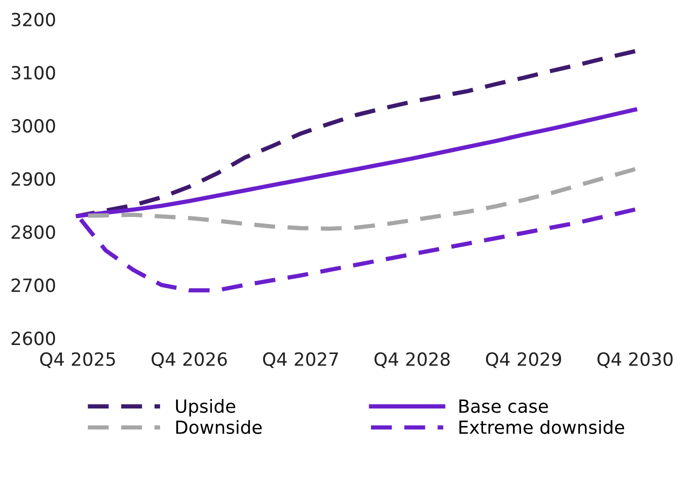 The image size is (679, 483). I want to click on y-tick-label: 3000, so click(34, 126).